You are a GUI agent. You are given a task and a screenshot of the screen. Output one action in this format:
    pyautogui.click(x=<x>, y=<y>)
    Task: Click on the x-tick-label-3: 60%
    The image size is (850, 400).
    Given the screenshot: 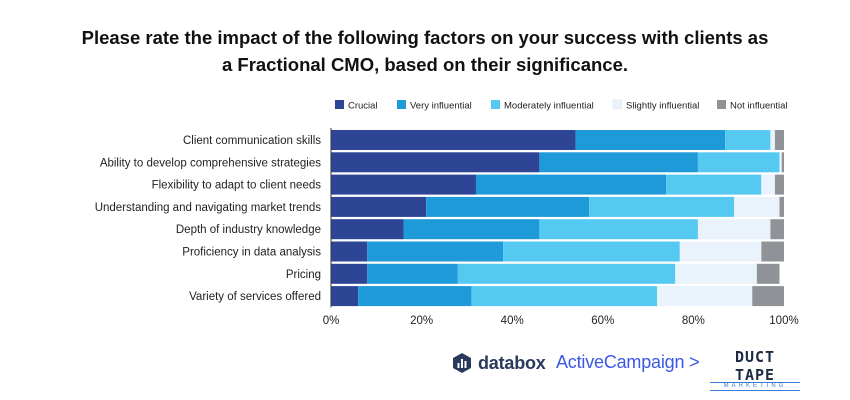 What is the action you would take?
    pyautogui.click(x=602, y=321)
    